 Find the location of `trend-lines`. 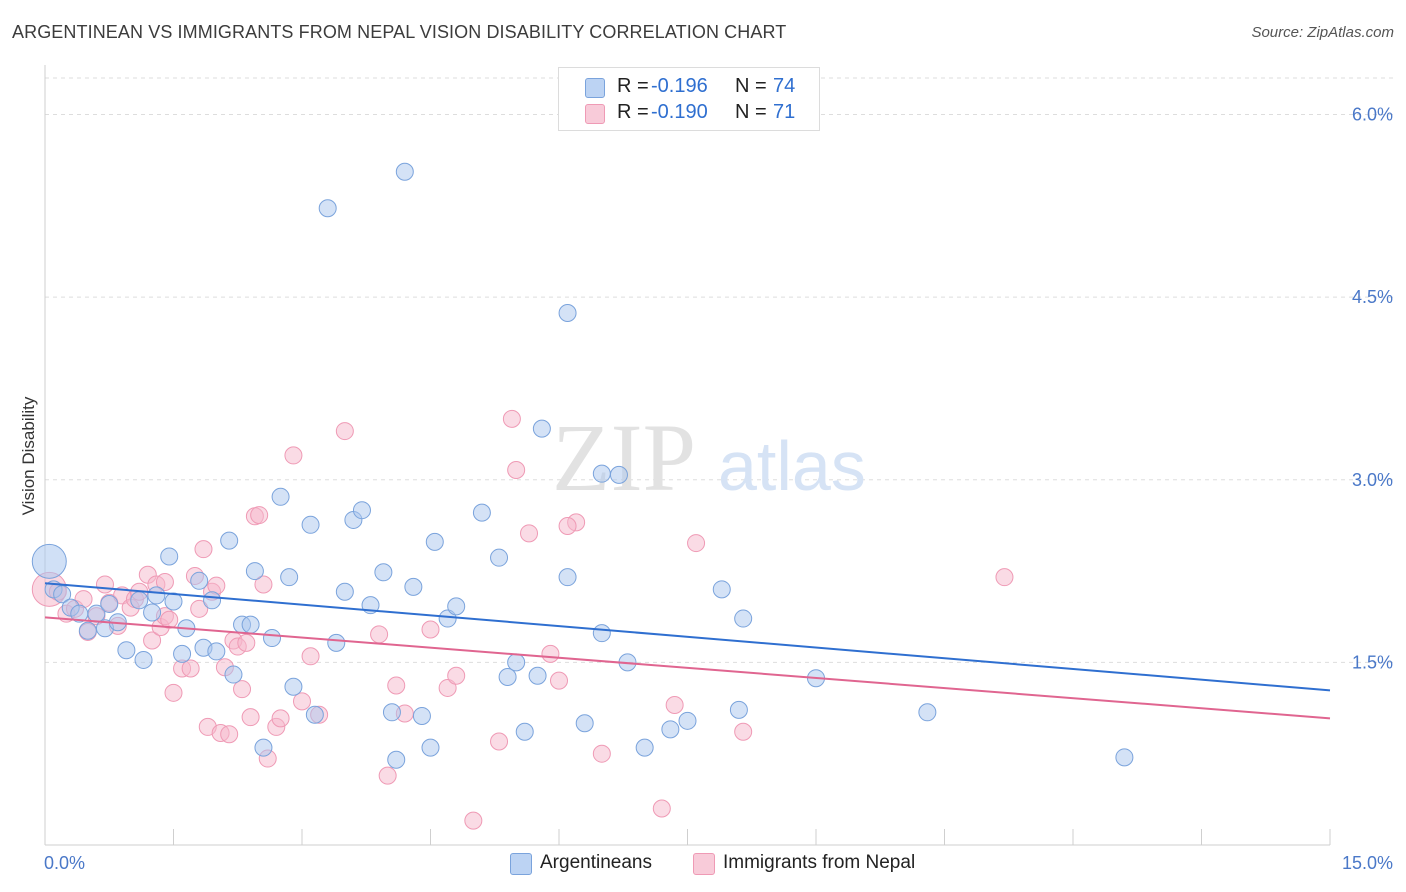

trend-lines is located at coordinates (687, 651).